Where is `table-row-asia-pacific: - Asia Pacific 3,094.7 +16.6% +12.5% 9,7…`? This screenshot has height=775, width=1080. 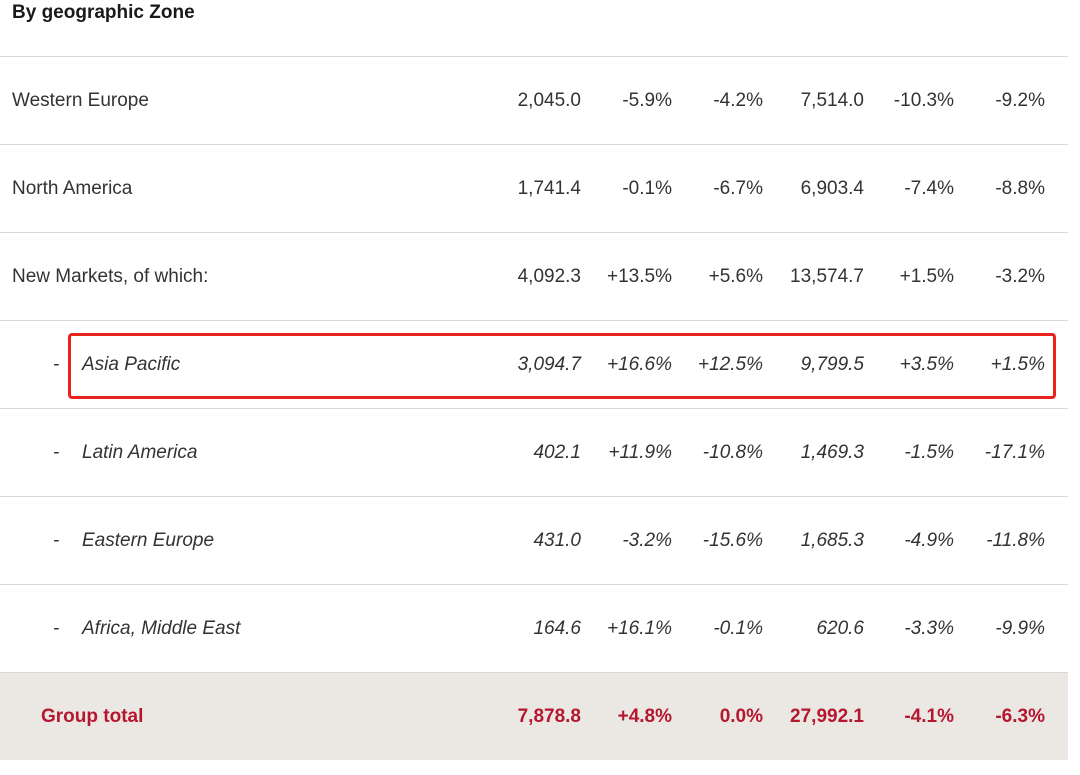
table-row-asia-pacific: - Asia Pacific 3,094.7 +16.6% +12.5% 9,7… is located at coordinates (534, 364).